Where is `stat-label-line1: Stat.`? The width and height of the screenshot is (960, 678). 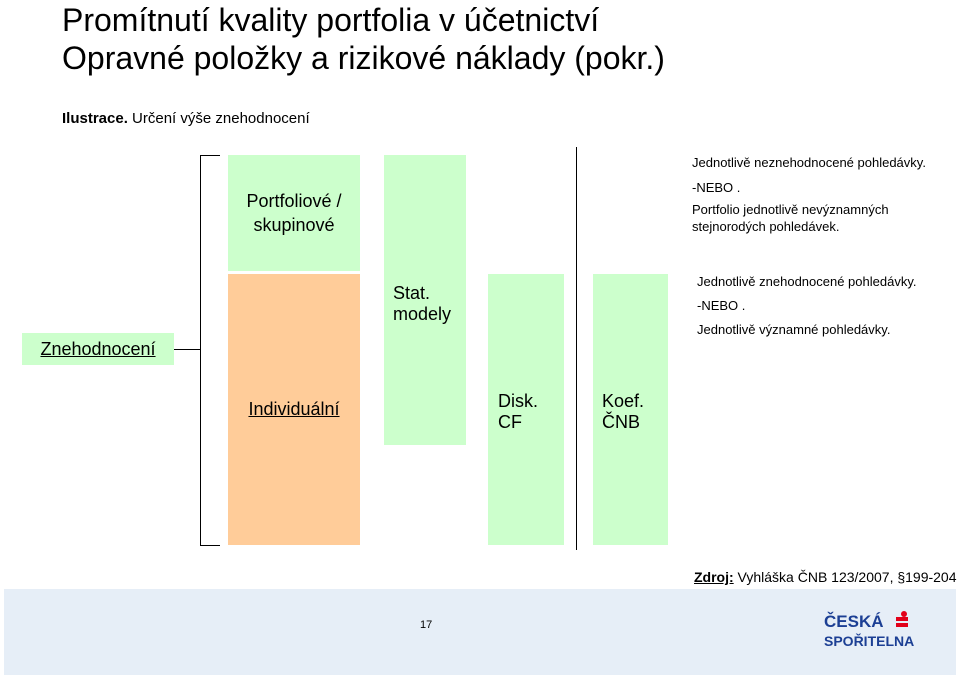
stat-label-line1: Stat. is located at coordinates (412, 293).